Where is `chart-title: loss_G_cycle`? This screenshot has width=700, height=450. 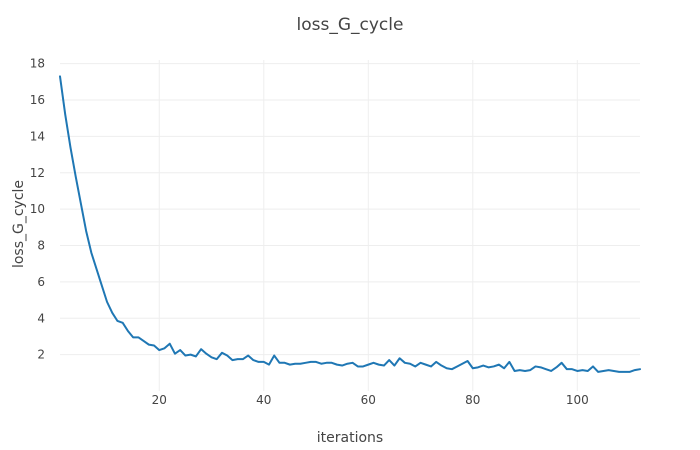 chart-title: loss_G_cycle is located at coordinates (350, 25).